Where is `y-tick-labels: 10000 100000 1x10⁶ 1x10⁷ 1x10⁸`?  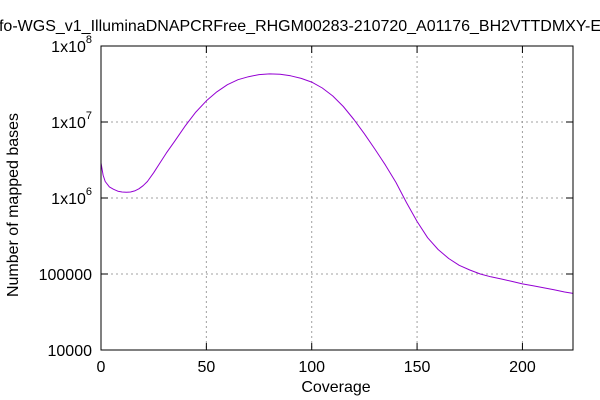
y-tick-labels: 10000 100000 1x10⁶ 1x10⁷ 1x10⁸ is located at coordinates (65, 197).